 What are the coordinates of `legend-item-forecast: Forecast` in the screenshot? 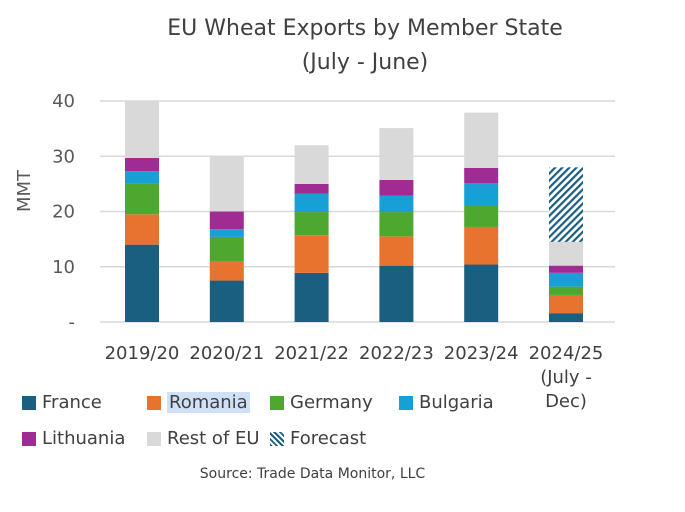 It's located at (318, 438).